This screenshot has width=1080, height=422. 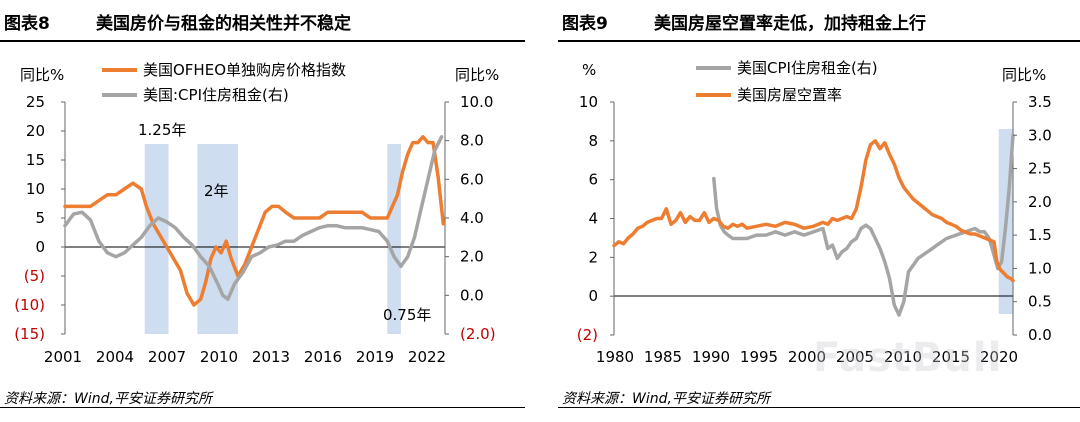 What do you see at coordinates (40, 218) in the screenshot?
I see `left-y-tick-label: 5` at bounding box center [40, 218].